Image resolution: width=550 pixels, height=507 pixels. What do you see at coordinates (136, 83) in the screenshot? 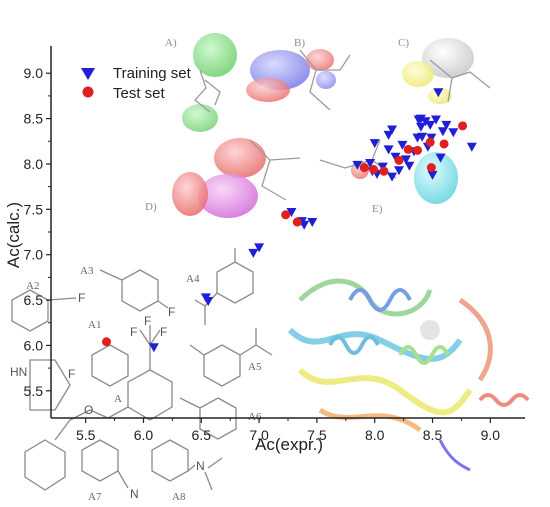
I see `legend: Training set Test set` at bounding box center [136, 83].